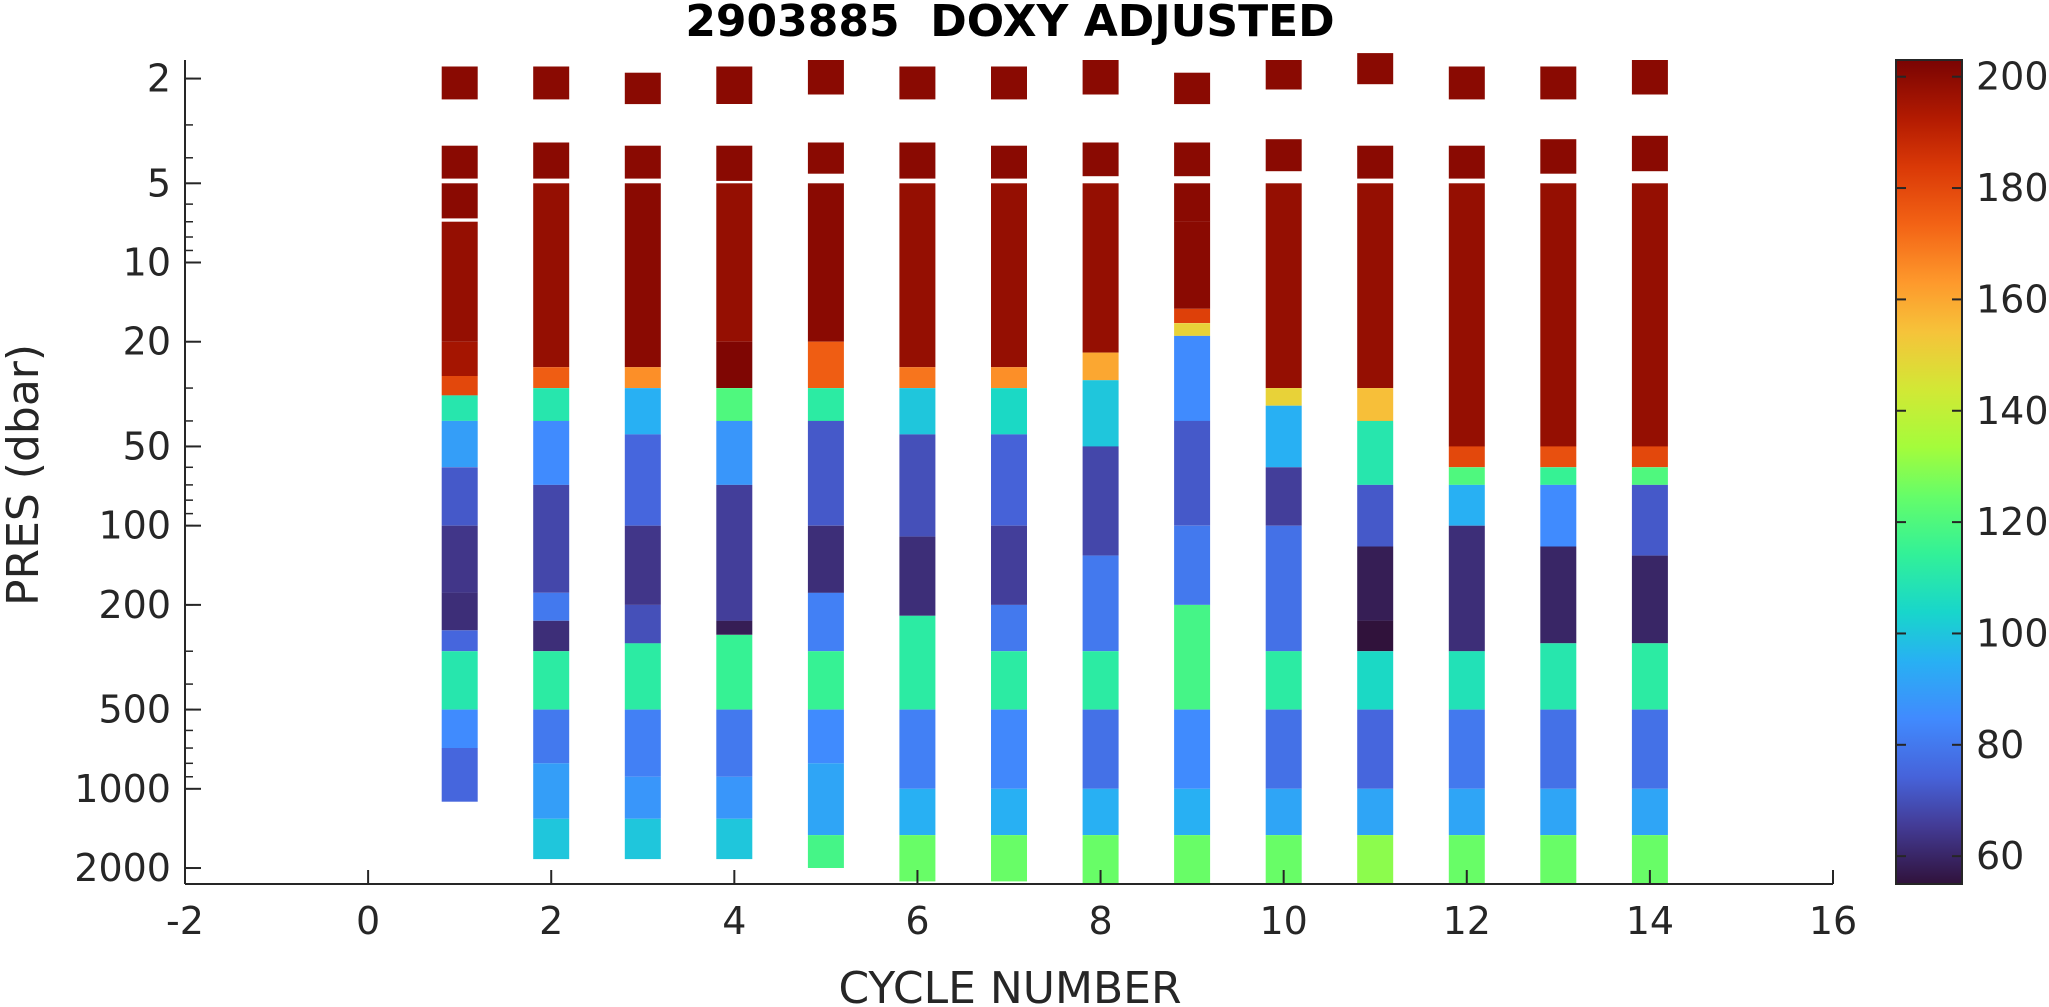  I want to click on y-tick-label: 20, so click(147, 342).